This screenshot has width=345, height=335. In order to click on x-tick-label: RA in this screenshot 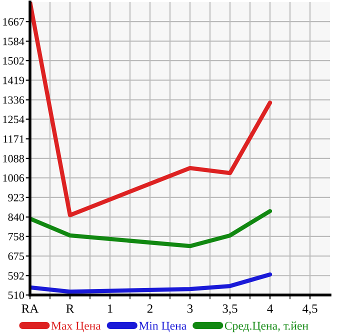, I will do `click(30, 308)`.